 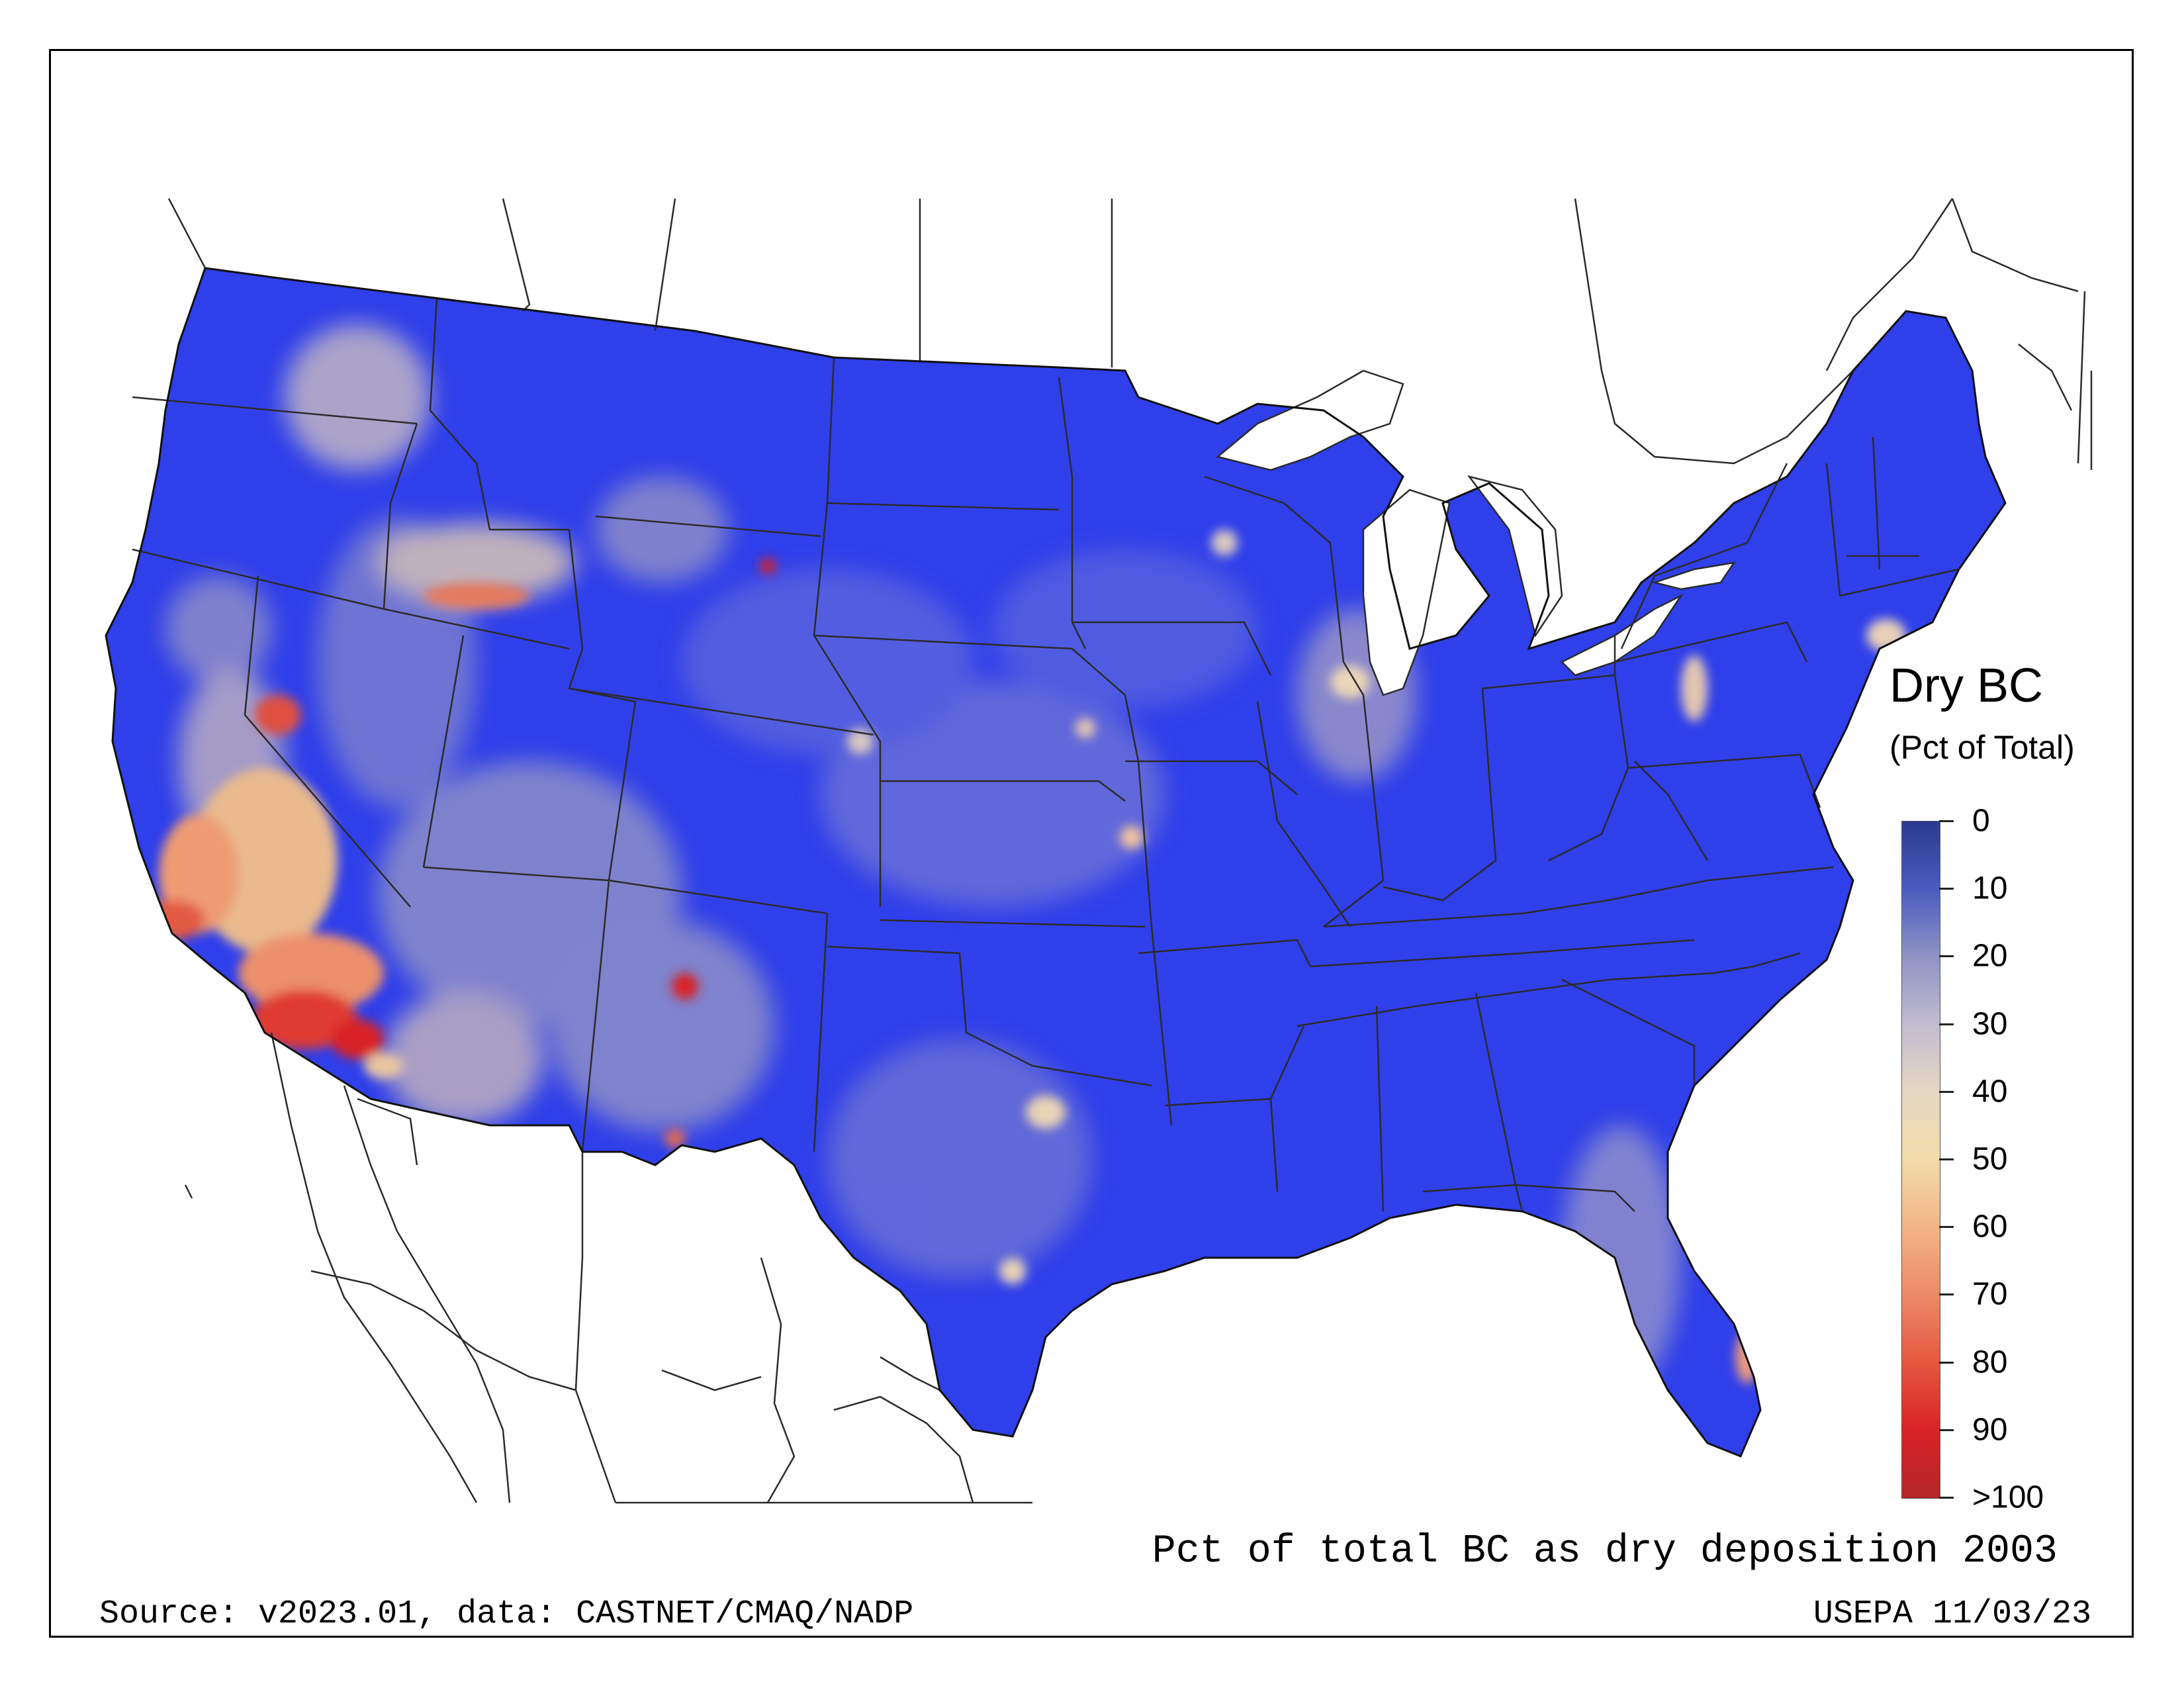 I want to click on legend-tick-label: 20, so click(x=1990, y=956).